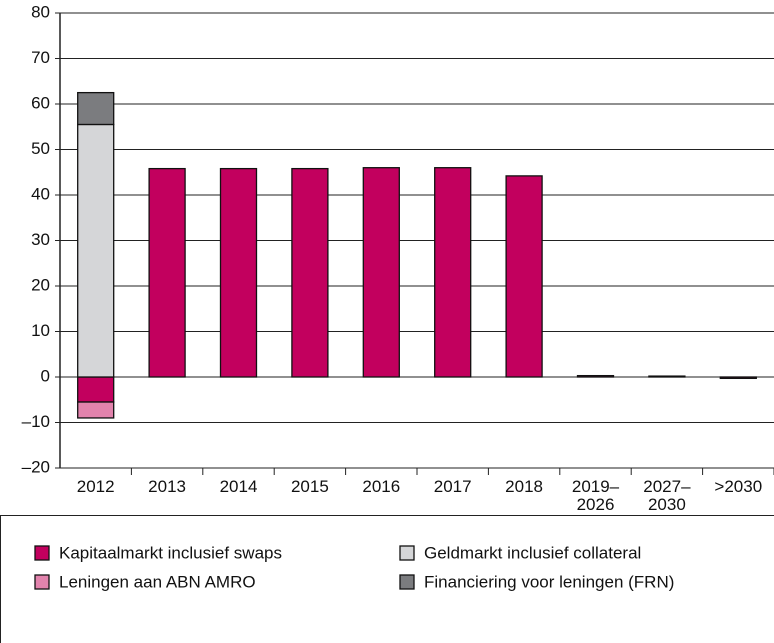 The image size is (774, 643). Describe the element at coordinates (40, 330) in the screenshot. I see `y-tick-label: 10` at that location.